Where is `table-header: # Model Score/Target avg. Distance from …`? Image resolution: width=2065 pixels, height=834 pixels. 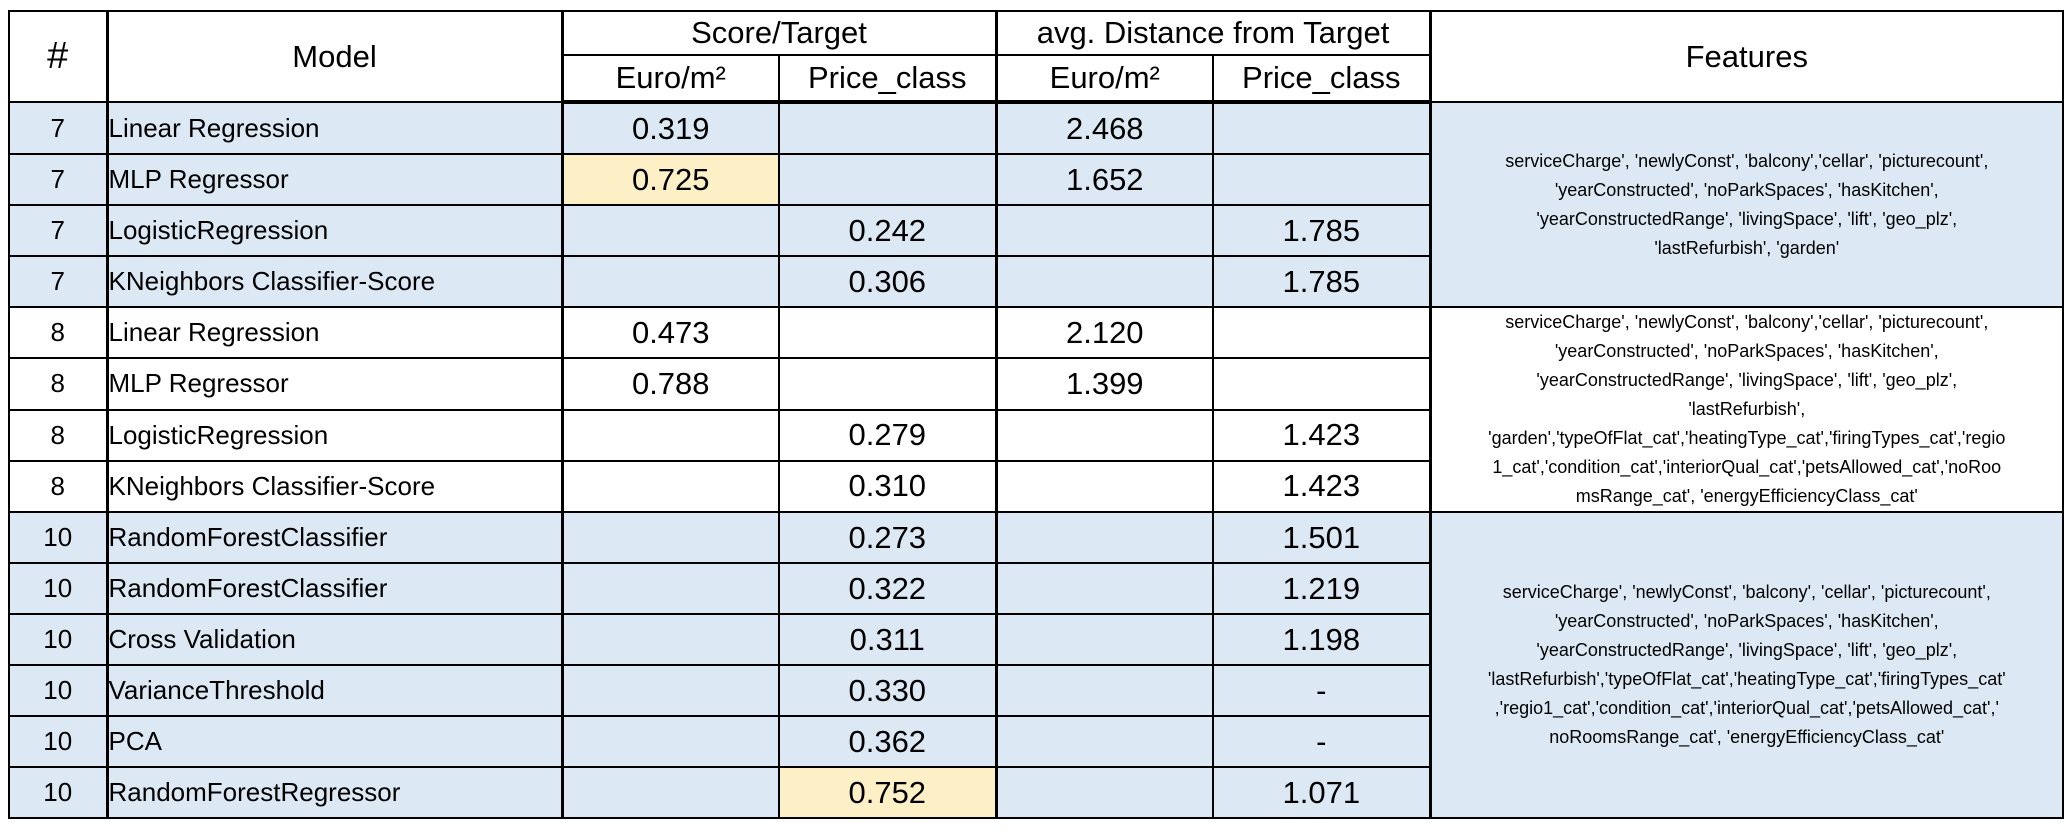
table-header: # Model Score/Target avg. Distance from … is located at coordinates (1036, 57).